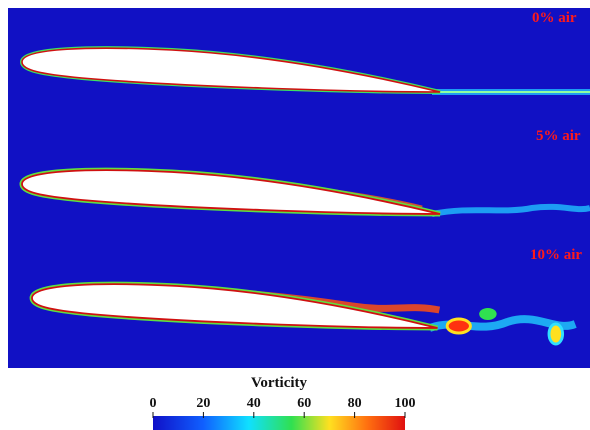  Describe the element at coordinates (558, 136) in the screenshot. I see `panel-label: 5% air` at that location.